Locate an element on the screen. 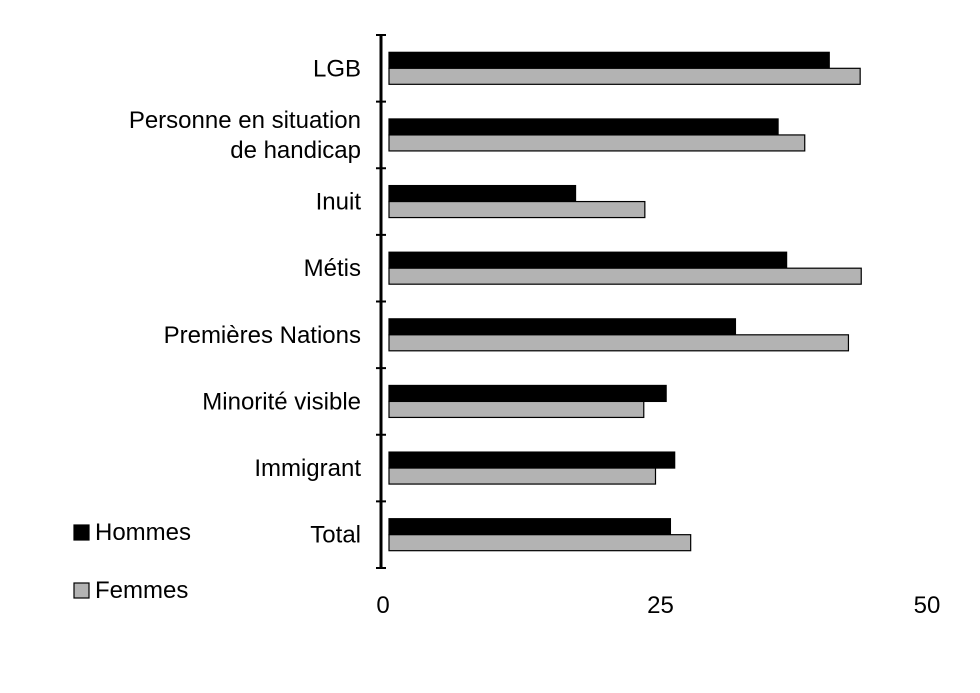 This screenshot has width=980, height=693. legend-label-hommes: Hommes is located at coordinates (143, 532).